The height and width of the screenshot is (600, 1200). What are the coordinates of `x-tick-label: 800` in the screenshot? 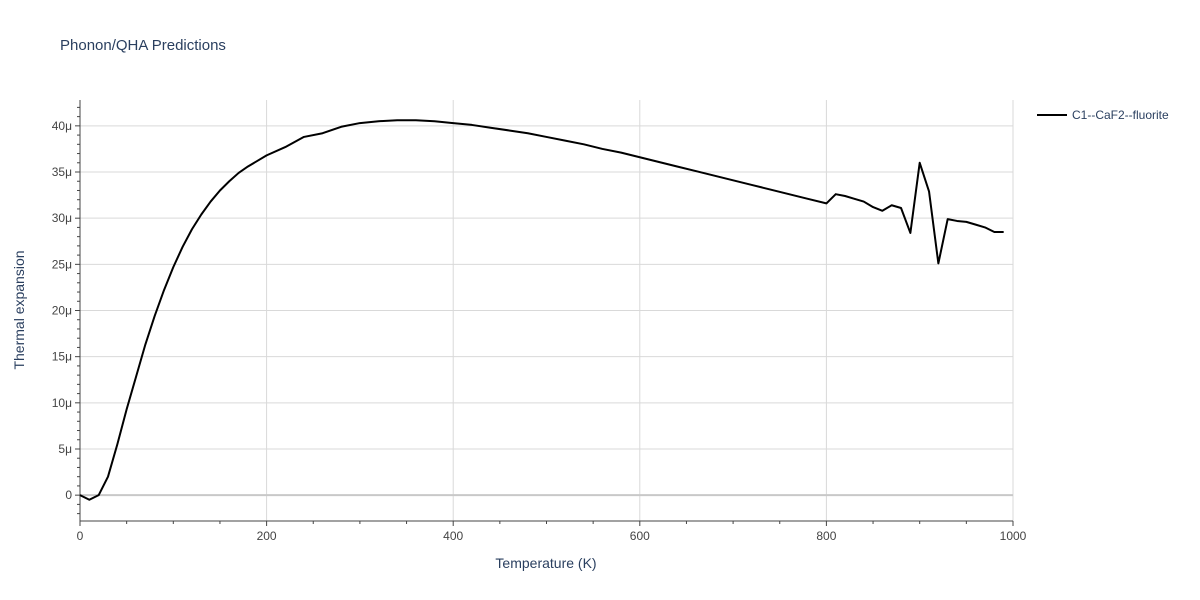 It's located at (826, 536).